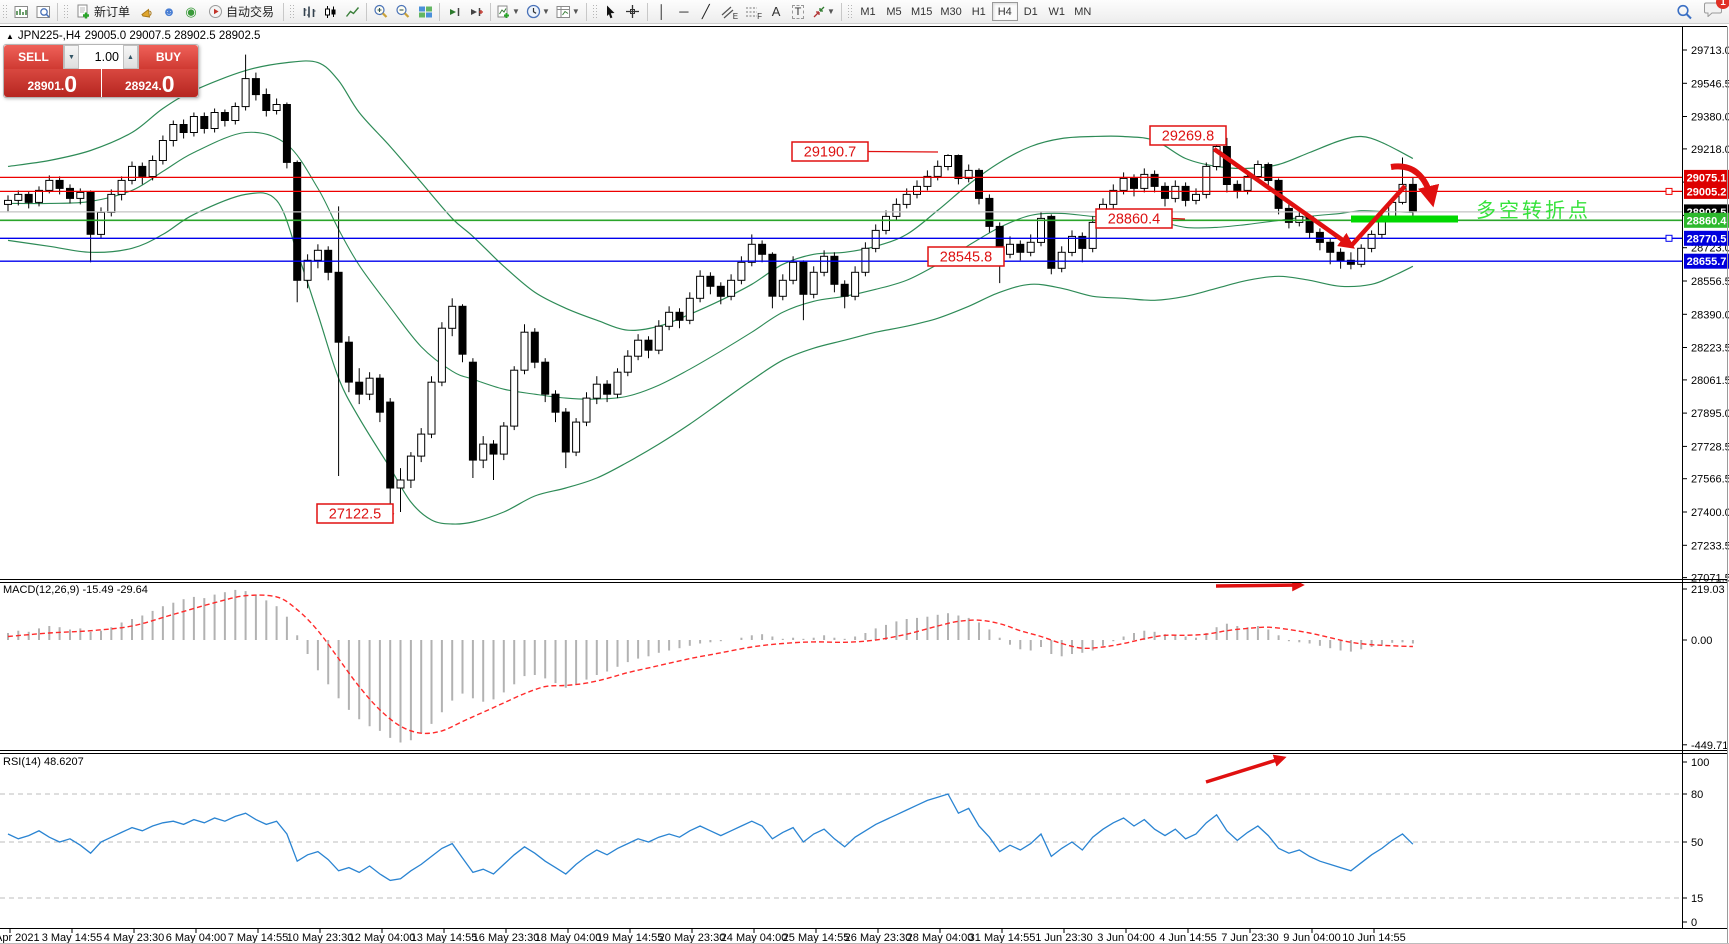 The image size is (1729, 944). I want to click on bar-chart-mode-button, so click(308, 12).